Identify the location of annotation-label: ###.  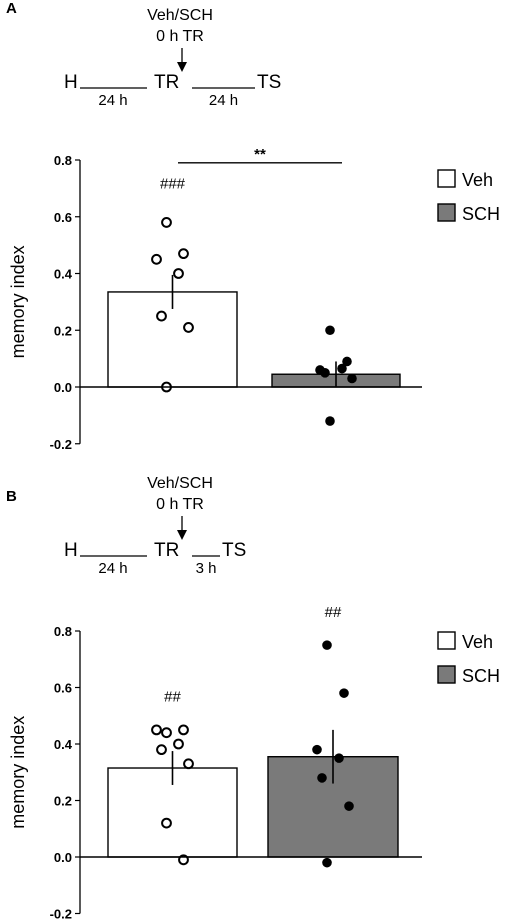
(173, 183).